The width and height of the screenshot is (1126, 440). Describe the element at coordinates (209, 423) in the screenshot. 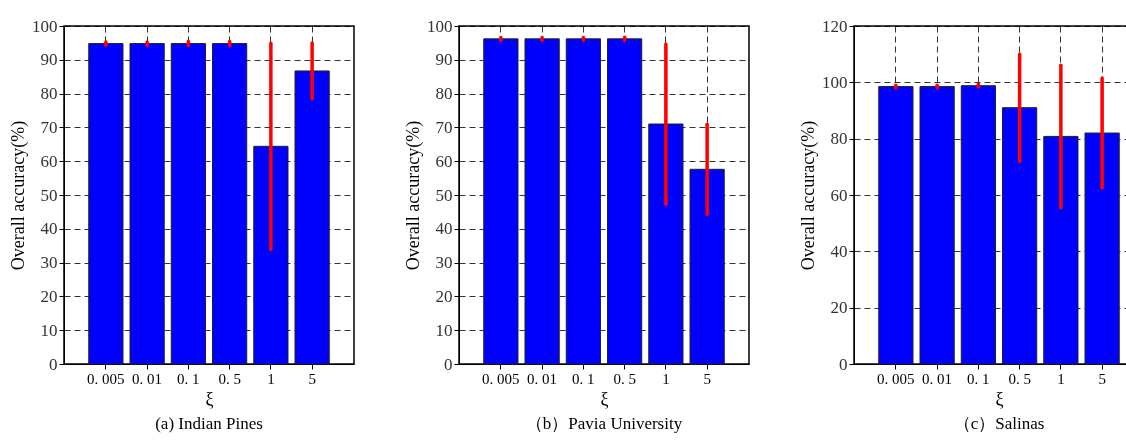

I see `text: (a) Indian Pines` at that location.